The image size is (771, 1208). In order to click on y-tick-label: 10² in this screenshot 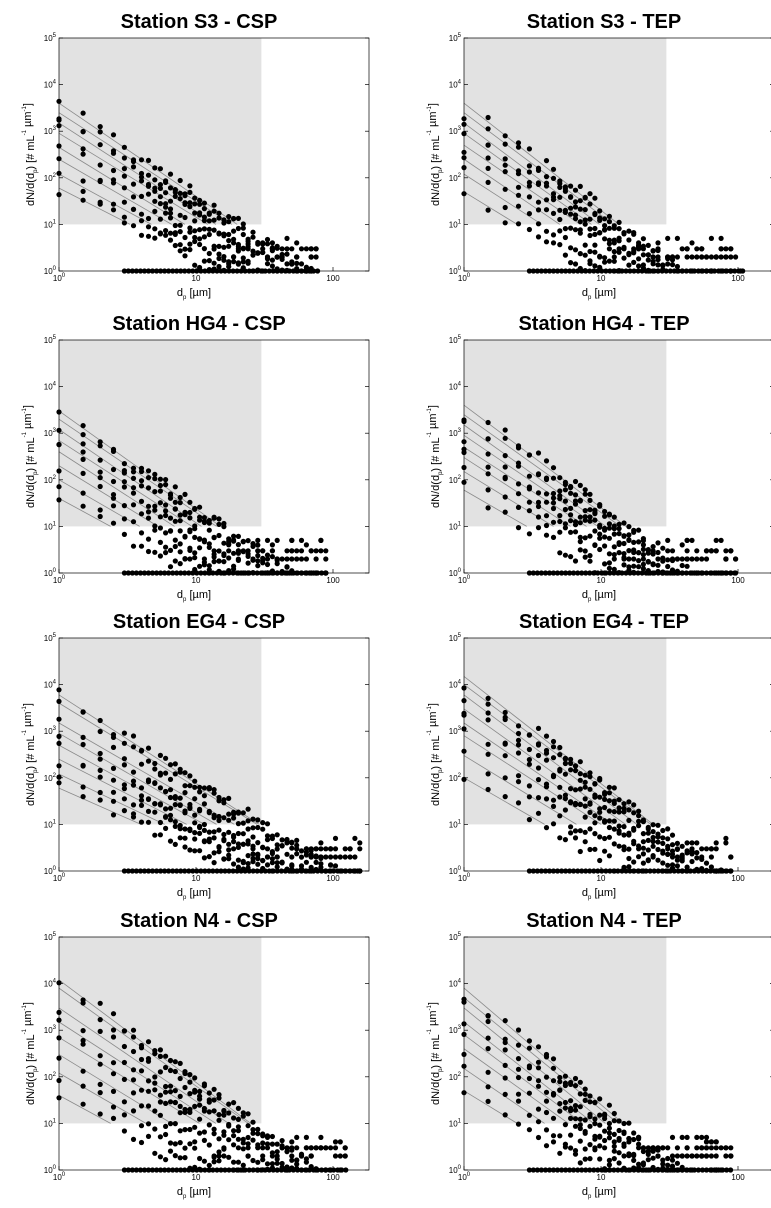, I will do `click(455, 480)`.